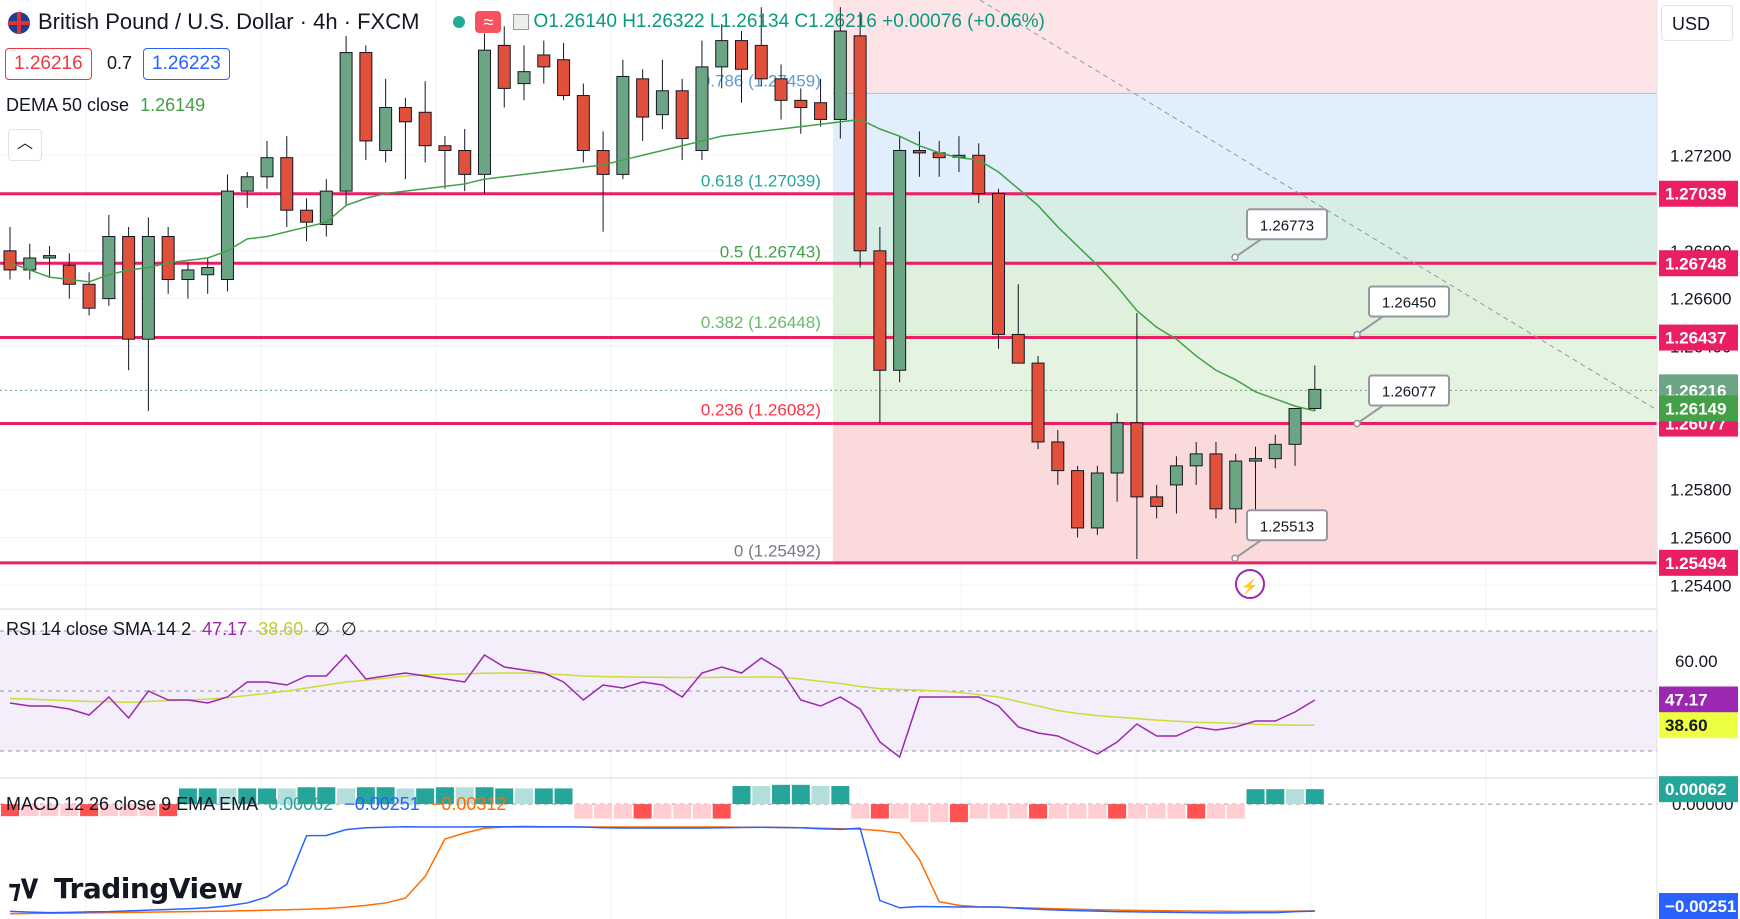 Image resolution: width=1740 pixels, height=919 pixels. I want to click on fib-level-label: 0.5 (1.26743), so click(770, 251).